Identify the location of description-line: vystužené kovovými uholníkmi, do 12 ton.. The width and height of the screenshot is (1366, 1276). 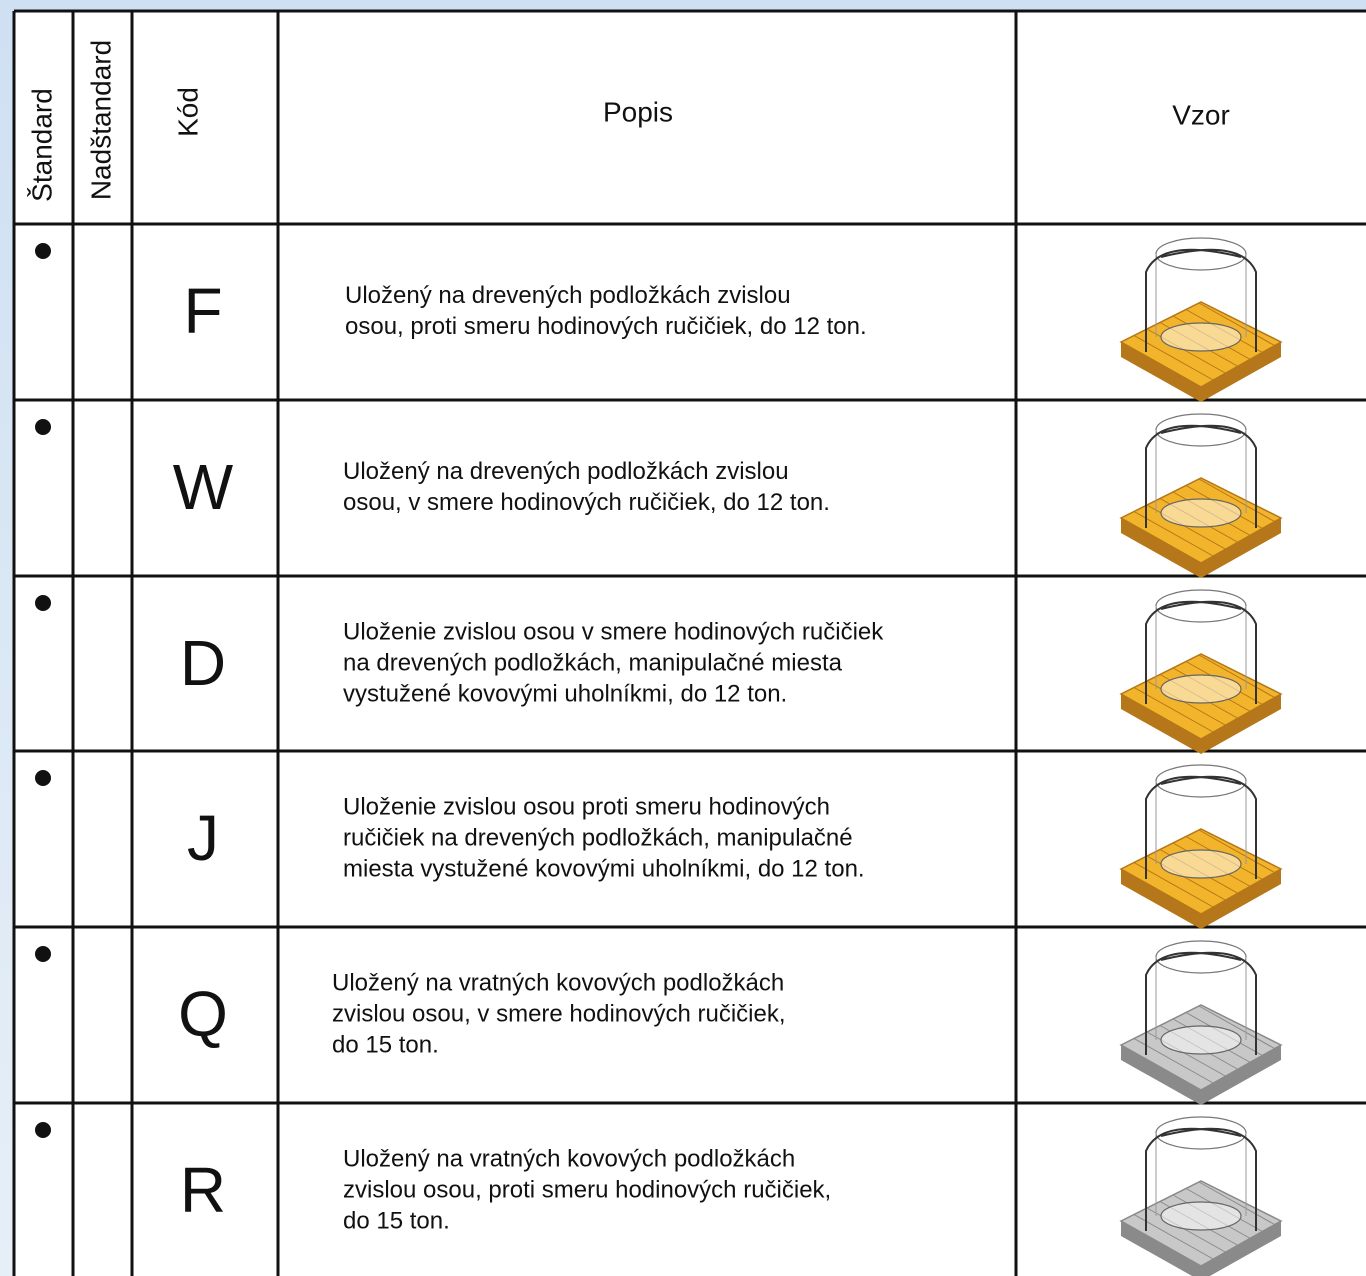
(565, 693).